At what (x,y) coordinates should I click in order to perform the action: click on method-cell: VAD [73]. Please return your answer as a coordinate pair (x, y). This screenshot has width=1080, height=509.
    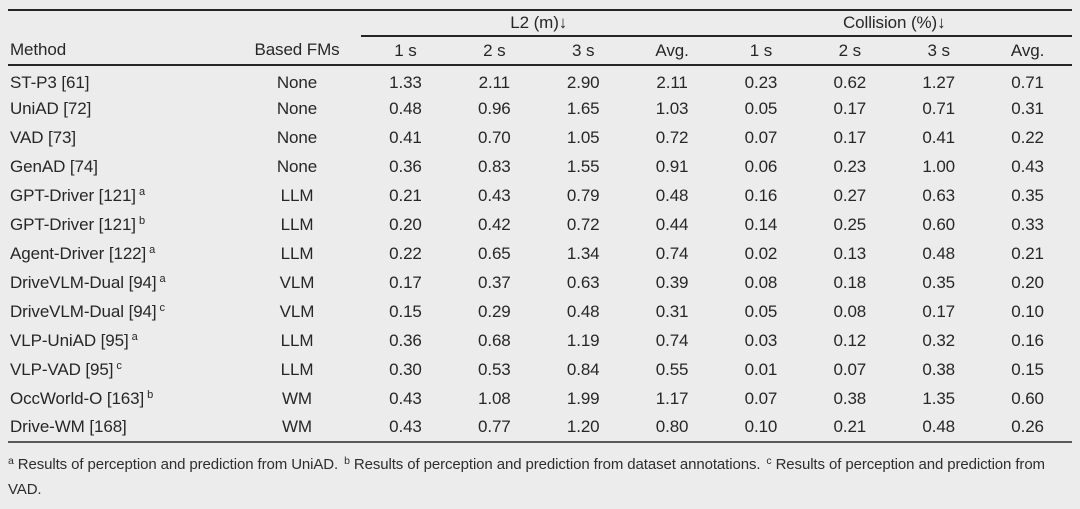
    Looking at the image, I should click on (120, 137).